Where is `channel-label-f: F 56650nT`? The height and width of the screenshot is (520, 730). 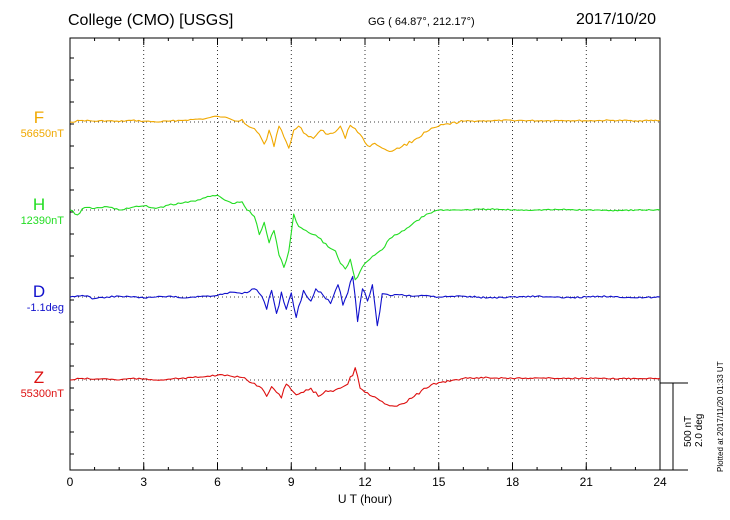
channel-label-f: F 56650nT is located at coordinates (36, 124).